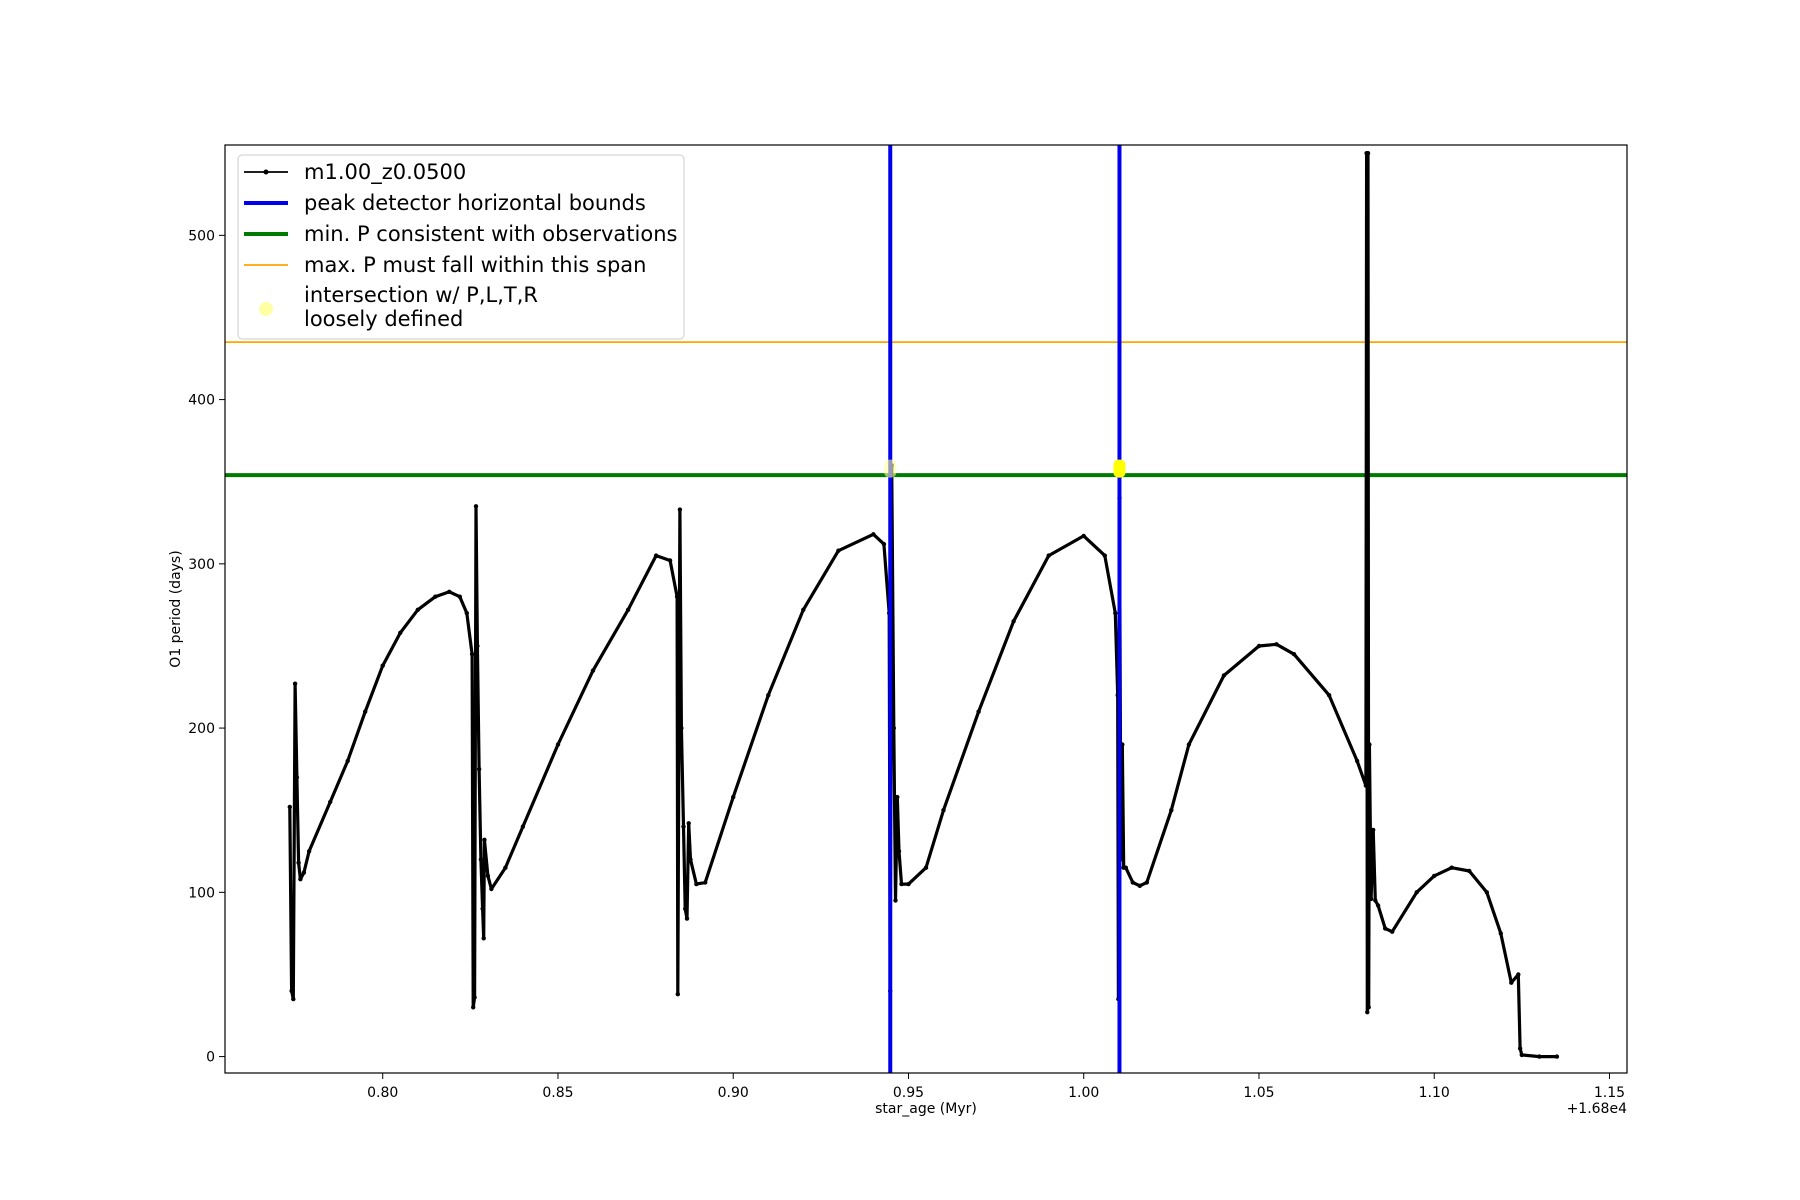 The width and height of the screenshot is (1800, 1200). I want to click on intersection-marker, so click(890, 468).